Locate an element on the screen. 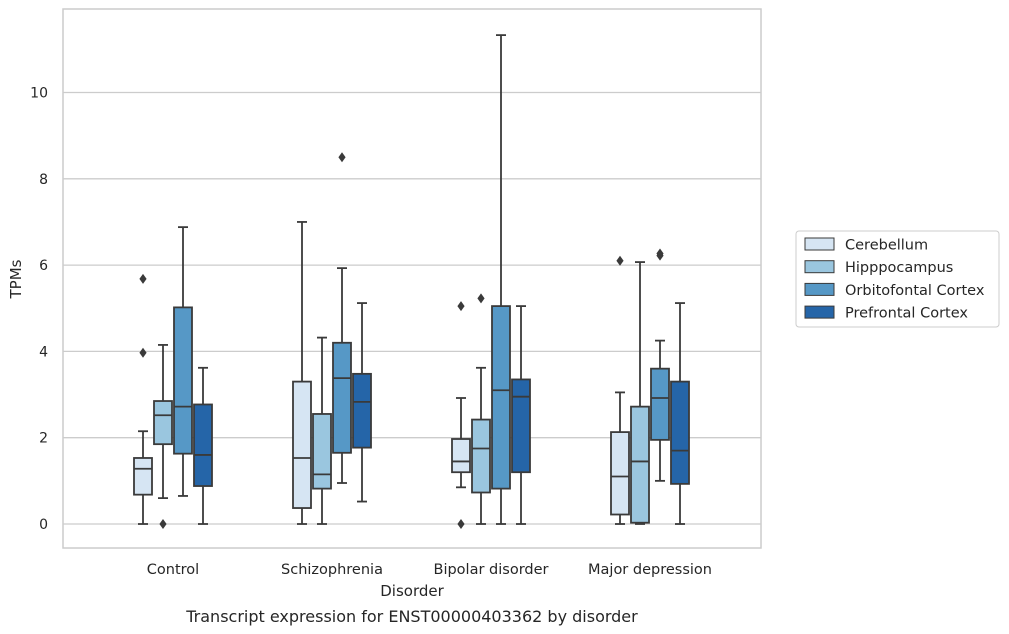 This screenshot has width=1009, height=634. x-tick-label: Bipolar disorder is located at coordinates (491, 570).